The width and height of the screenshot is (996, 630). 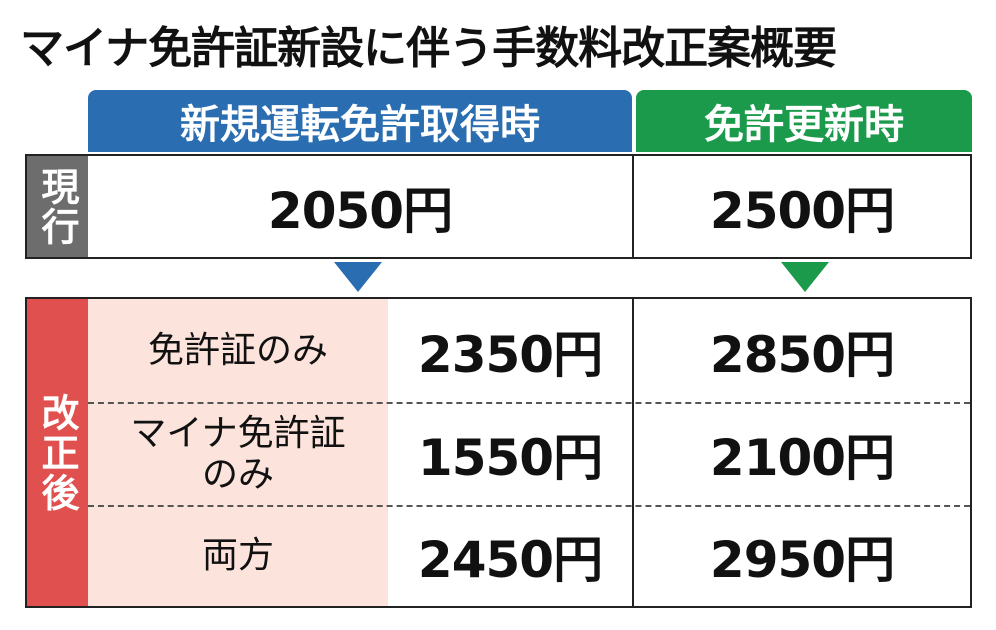 I want to click on revised-value: 2950円, so click(x=802, y=560).